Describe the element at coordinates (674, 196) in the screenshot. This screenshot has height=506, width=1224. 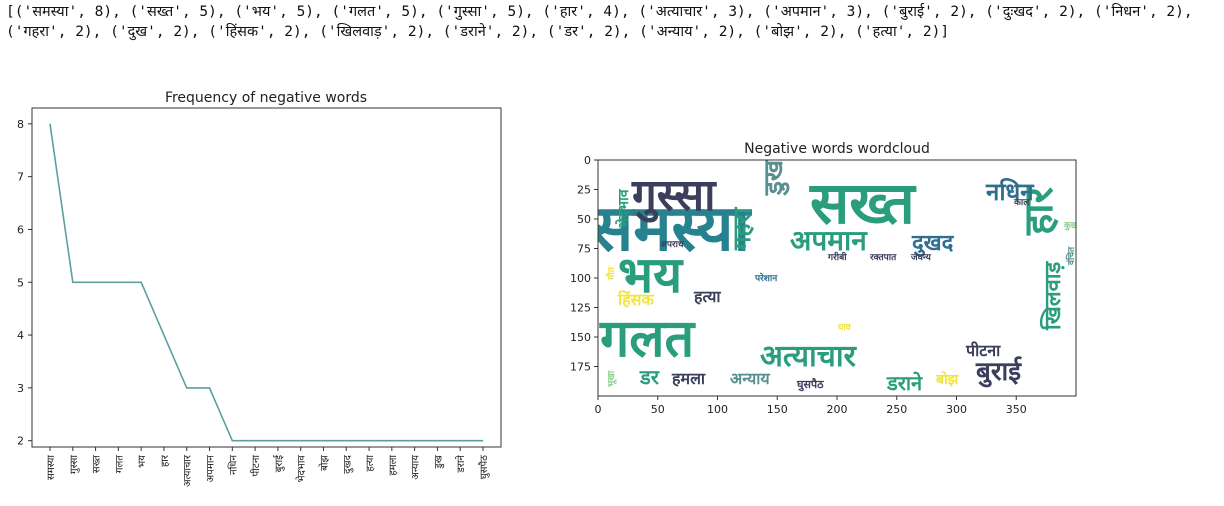
I see `wordcloud-word: गुस्सा` at that location.